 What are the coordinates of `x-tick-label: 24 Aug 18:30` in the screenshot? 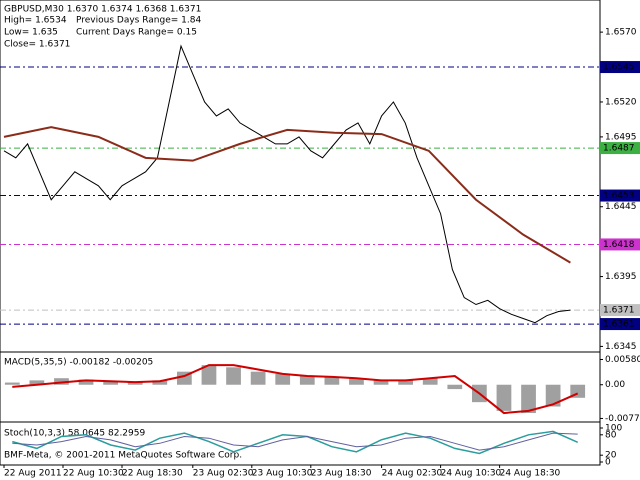 It's located at (530, 474).